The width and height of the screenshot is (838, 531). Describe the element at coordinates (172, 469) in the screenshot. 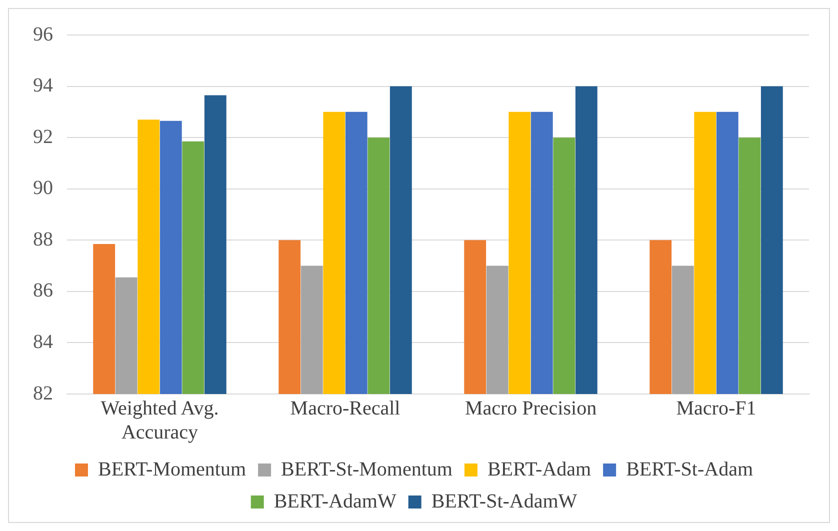

I see `legend-label: BERT-Momentum` at that location.